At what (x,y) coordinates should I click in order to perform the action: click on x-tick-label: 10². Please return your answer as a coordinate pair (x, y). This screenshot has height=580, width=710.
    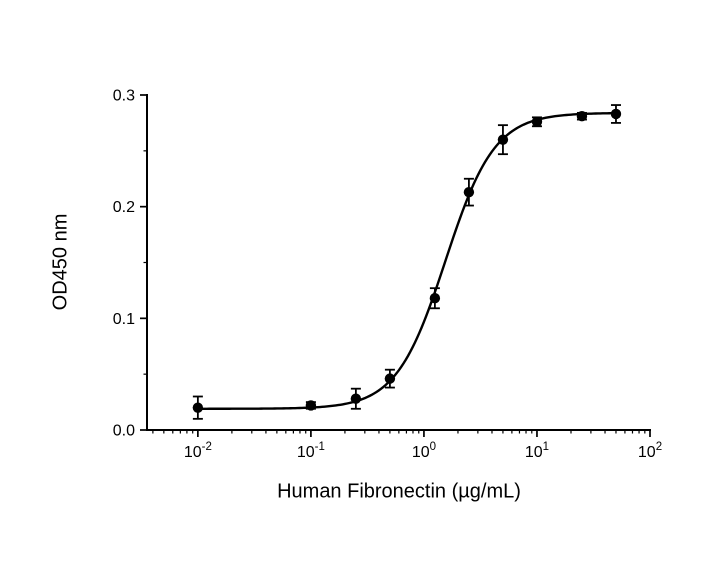
    Looking at the image, I should click on (650, 451).